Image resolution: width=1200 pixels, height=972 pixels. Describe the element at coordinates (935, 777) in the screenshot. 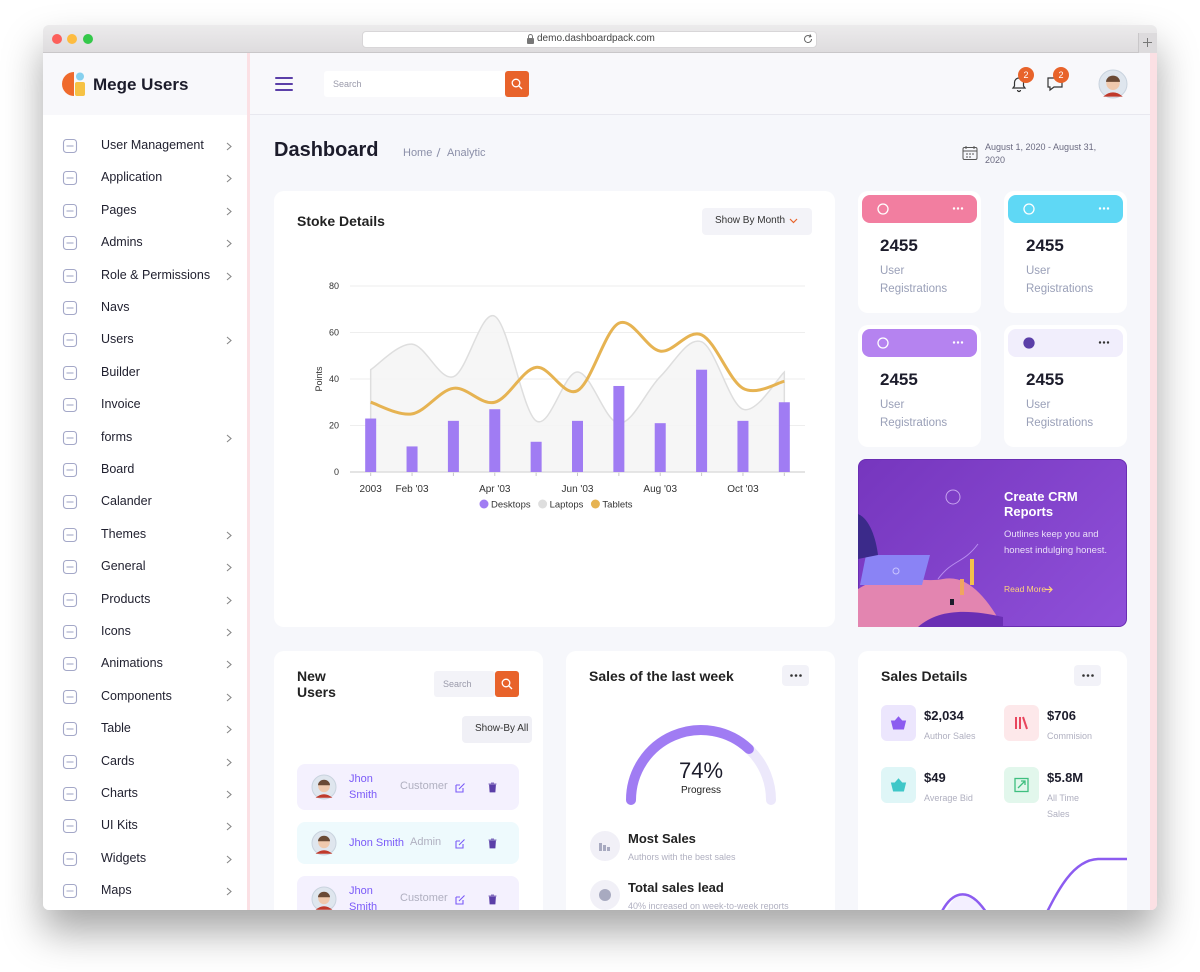

I see `detail-value: $49` at that location.